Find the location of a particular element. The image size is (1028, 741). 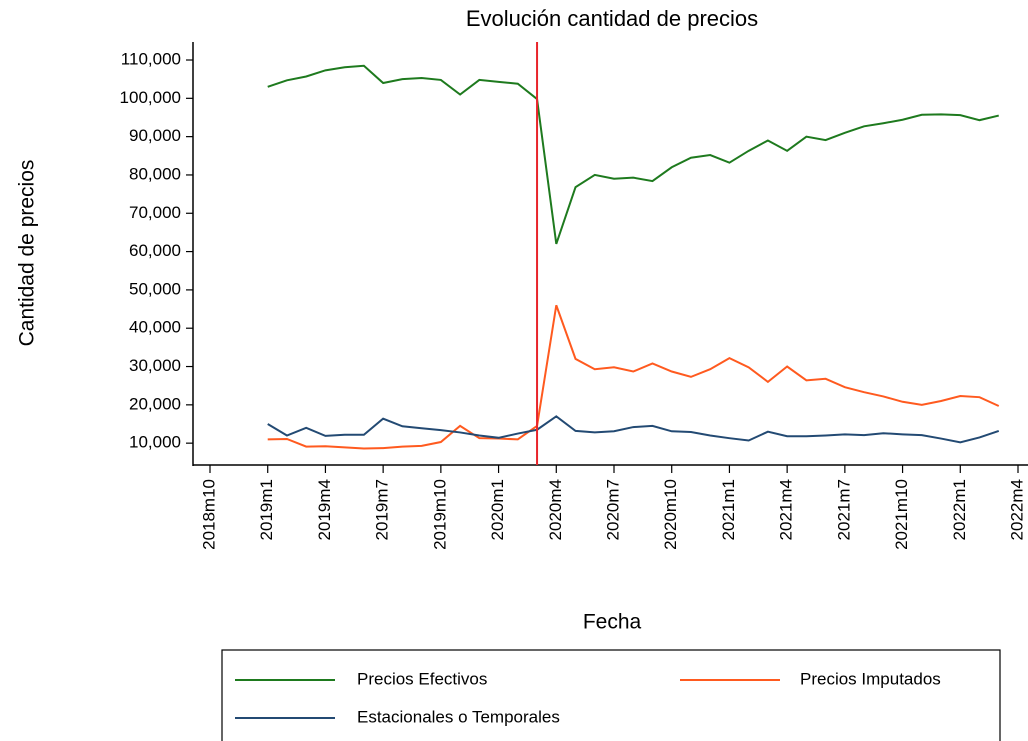

x-tick-label: 2021m1 is located at coordinates (728, 509).